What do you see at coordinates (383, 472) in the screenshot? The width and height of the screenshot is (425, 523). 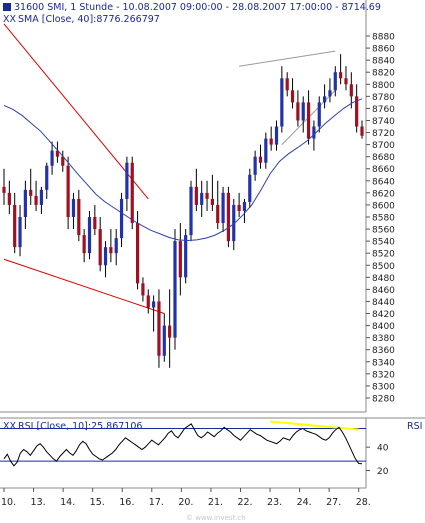 I see `rsi-y-tick-label: 20` at bounding box center [383, 472].